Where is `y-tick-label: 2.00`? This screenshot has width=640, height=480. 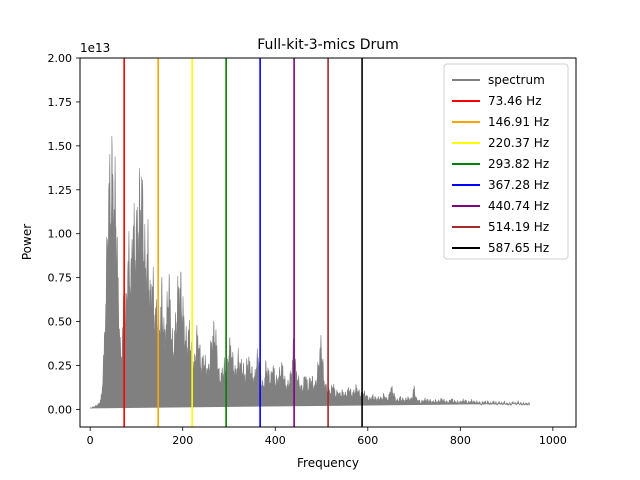 y-tick-label: 2.00 is located at coordinates (60, 58).